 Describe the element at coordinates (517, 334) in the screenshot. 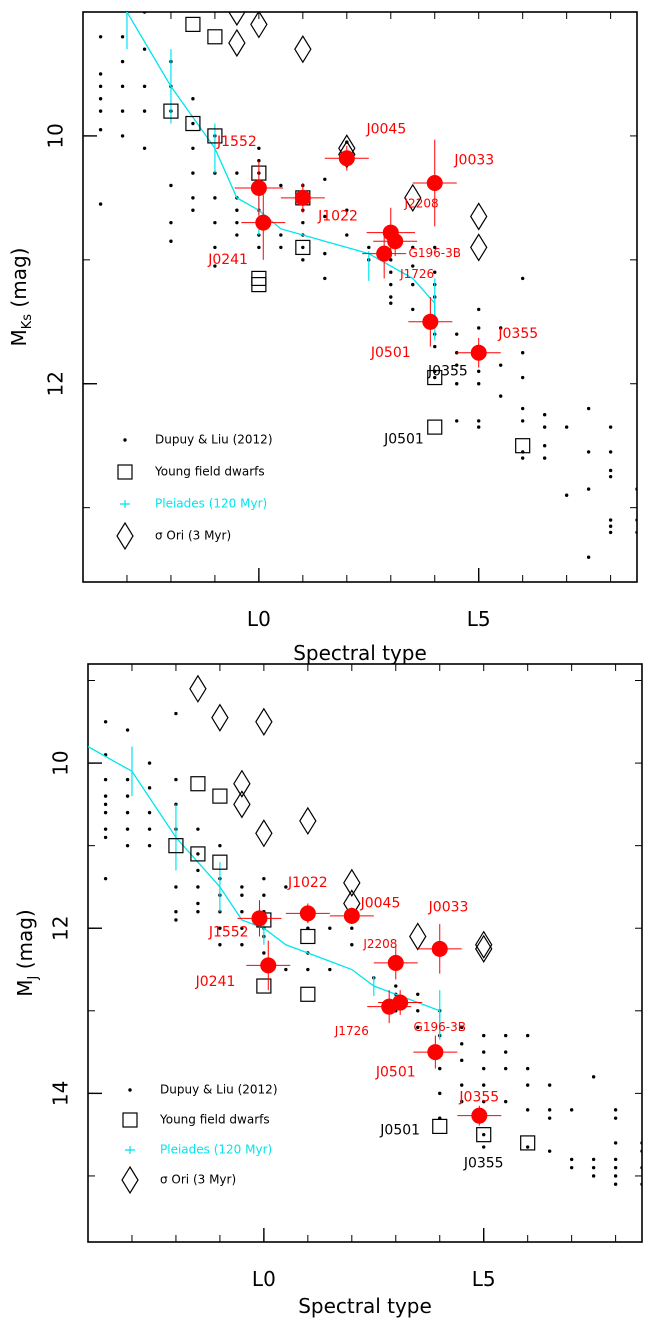

I see `target-label: J0355` at that location.